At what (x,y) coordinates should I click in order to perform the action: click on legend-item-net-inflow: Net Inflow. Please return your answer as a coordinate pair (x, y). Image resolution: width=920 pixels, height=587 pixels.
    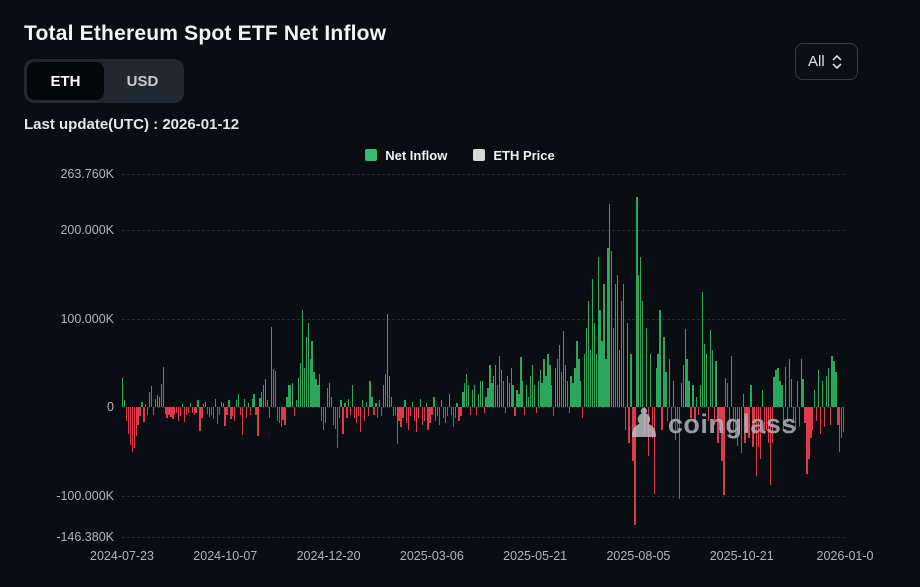
    Looking at the image, I should click on (406, 155).